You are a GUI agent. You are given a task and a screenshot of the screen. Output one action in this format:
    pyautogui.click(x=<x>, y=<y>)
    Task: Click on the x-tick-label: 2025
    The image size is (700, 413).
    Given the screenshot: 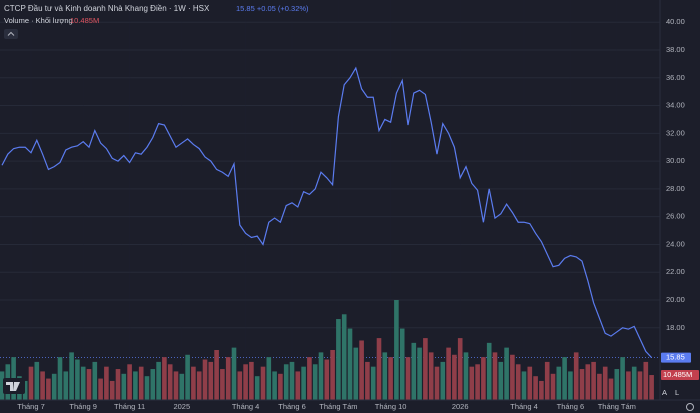 What is the action you would take?
    pyautogui.click(x=181, y=406)
    